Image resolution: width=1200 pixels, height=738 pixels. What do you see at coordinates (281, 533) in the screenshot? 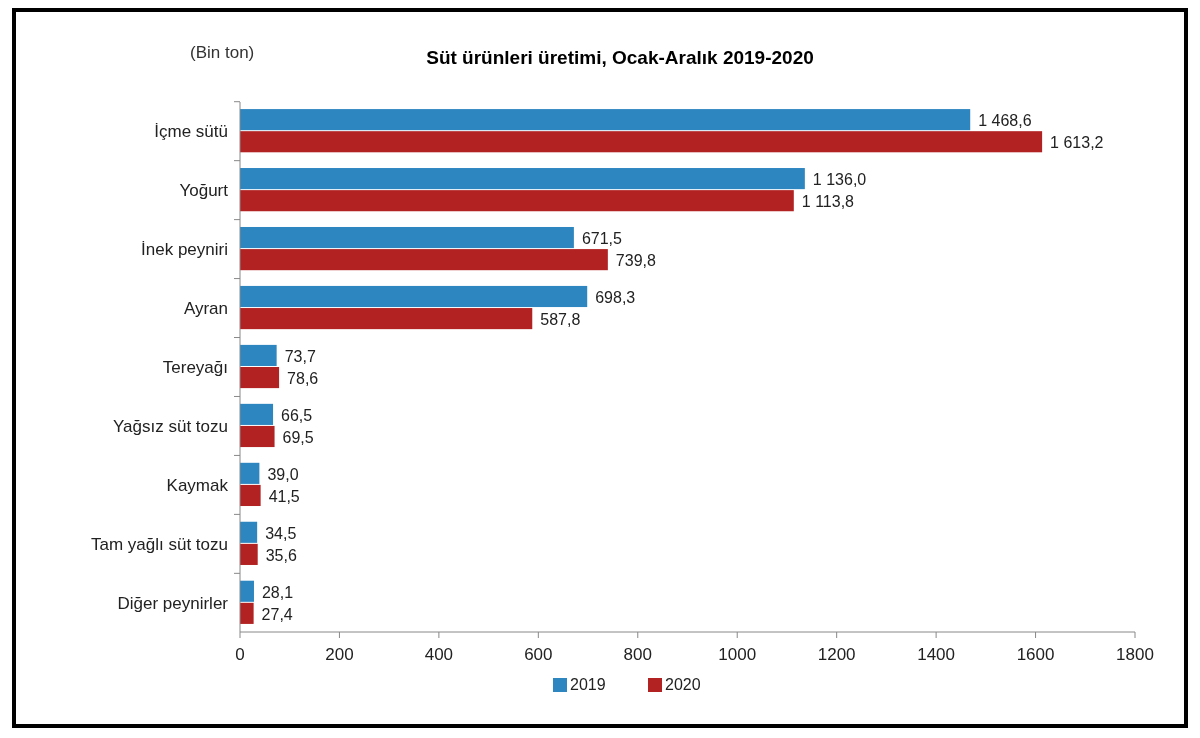
I see `data-label: 34,5` at bounding box center [281, 533].